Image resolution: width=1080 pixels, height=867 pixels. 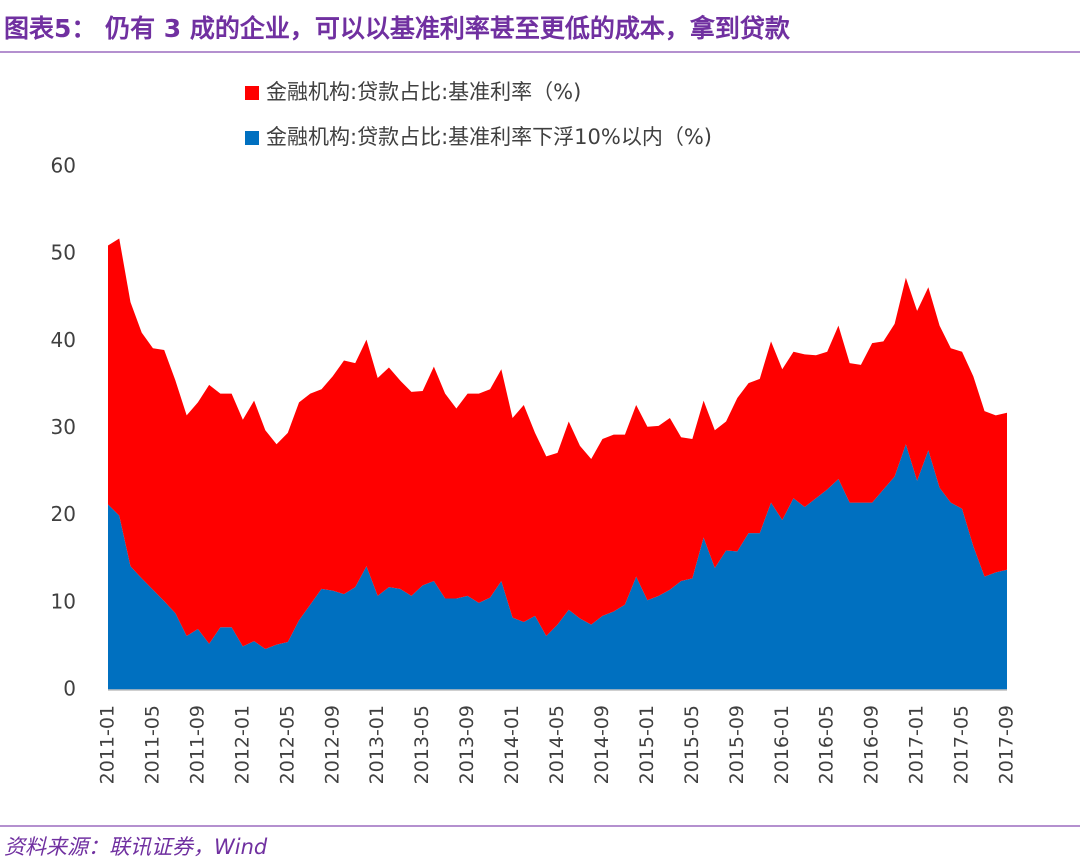 What do you see at coordinates (489, 137) in the screenshot?
I see `legend-label: 金融机构:贷款占比:基准利率下浮10%以内（%)` at bounding box center [489, 137].